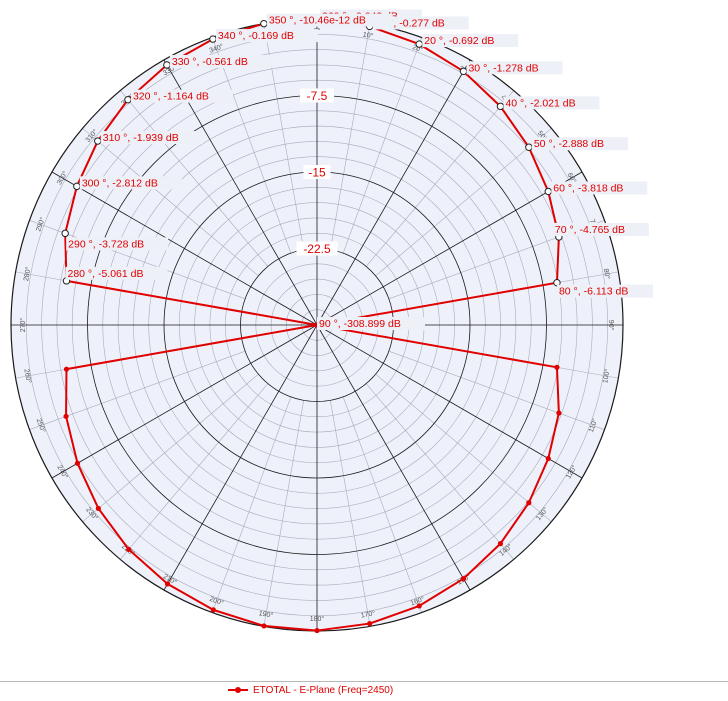  What do you see at coordinates (317, 21) in the screenshot?
I see `point-annotation: 350 °, -10.46e-12 dB` at bounding box center [317, 21].